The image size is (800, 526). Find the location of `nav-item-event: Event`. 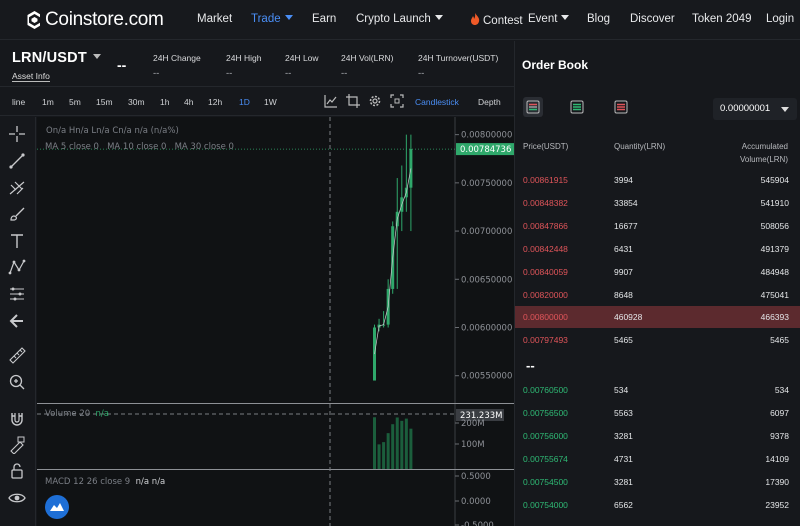

nav-item-event: Event is located at coordinates (549, 19).